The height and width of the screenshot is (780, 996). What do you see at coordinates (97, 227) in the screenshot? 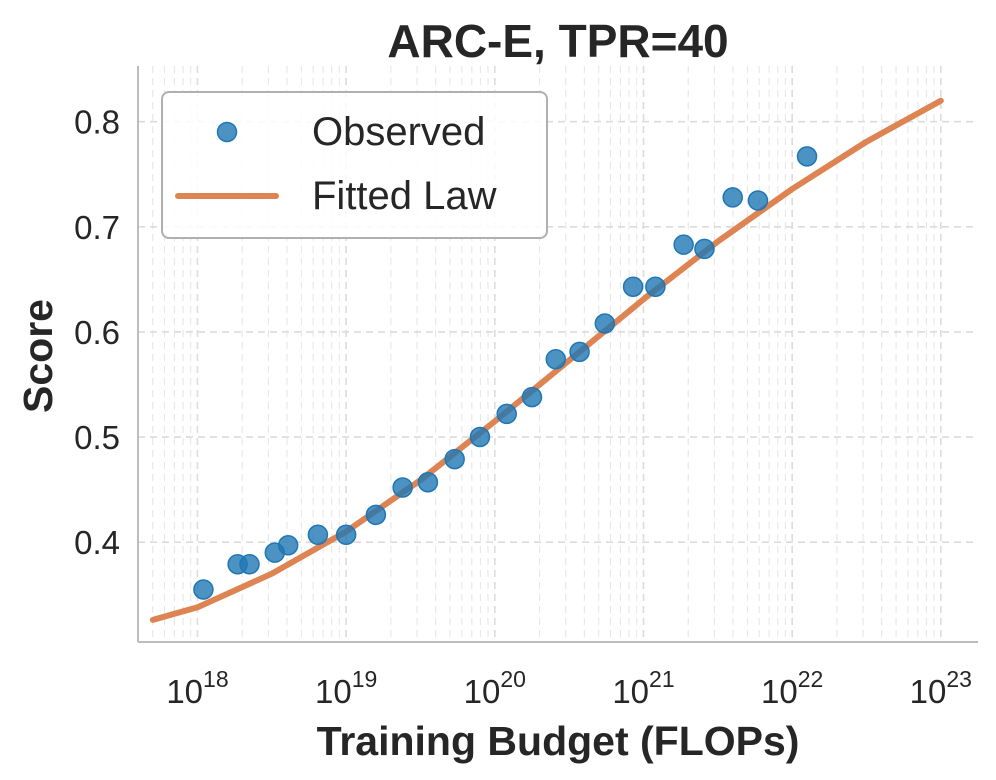
I see `y-tick-label: 0.7` at bounding box center [97, 227].